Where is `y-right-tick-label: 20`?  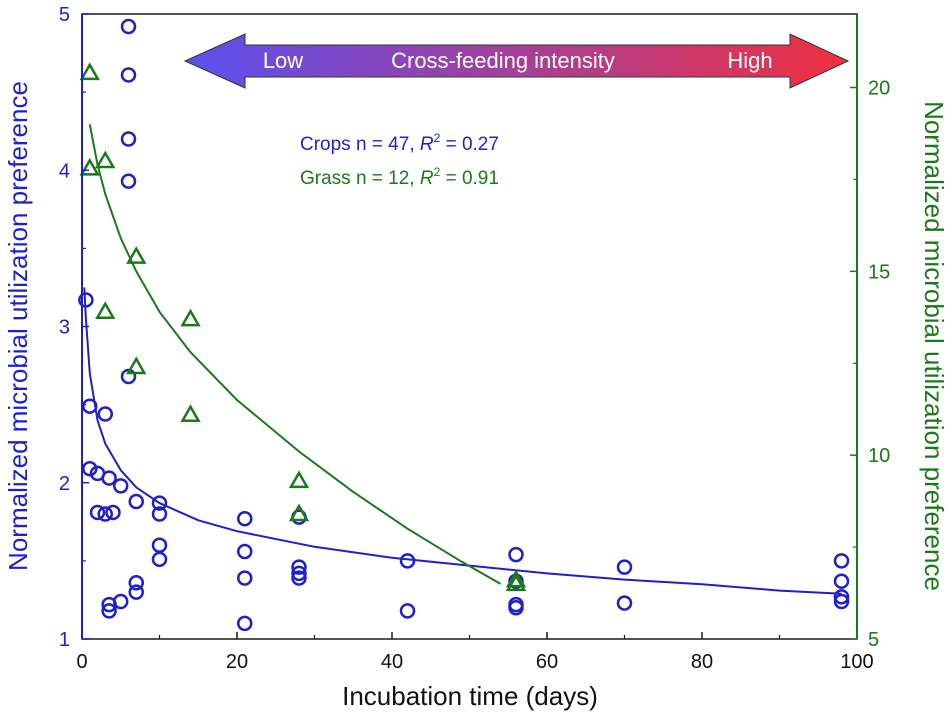
y-right-tick-label: 20 is located at coordinates (879, 89).